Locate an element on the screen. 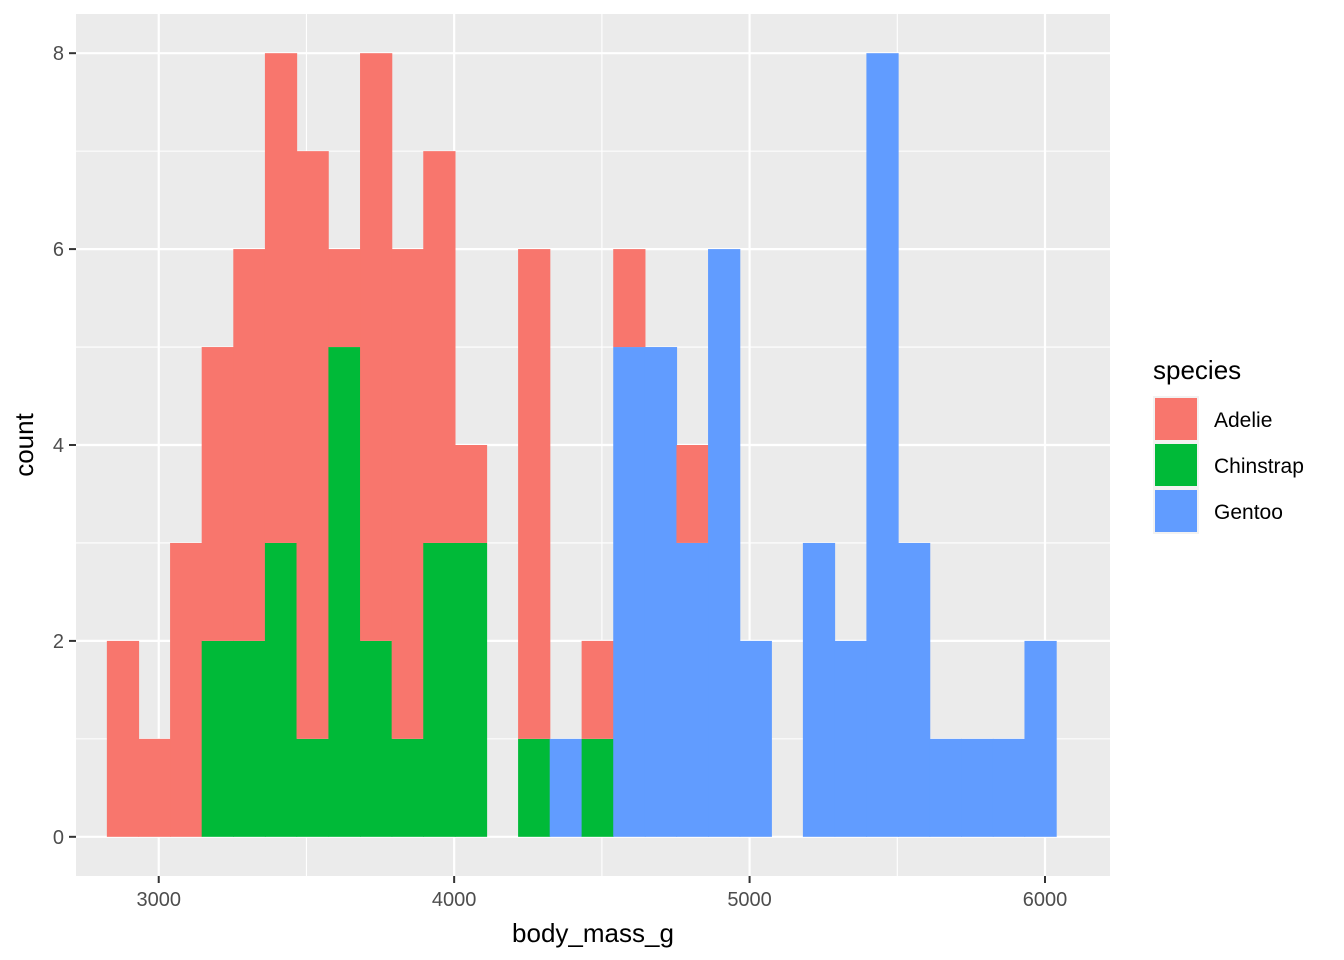 Image resolution: width=1344 pixels, height=960 pixels. legend-key-gentoo is located at coordinates (1176, 511).